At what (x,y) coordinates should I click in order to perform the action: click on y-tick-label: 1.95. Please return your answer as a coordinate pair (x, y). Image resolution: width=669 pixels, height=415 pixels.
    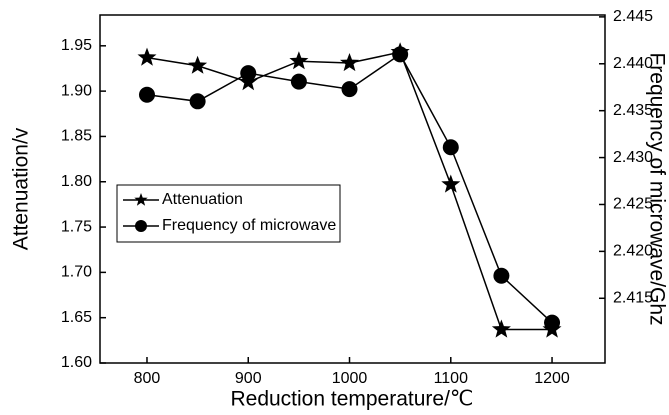
    Looking at the image, I should click on (76, 45).